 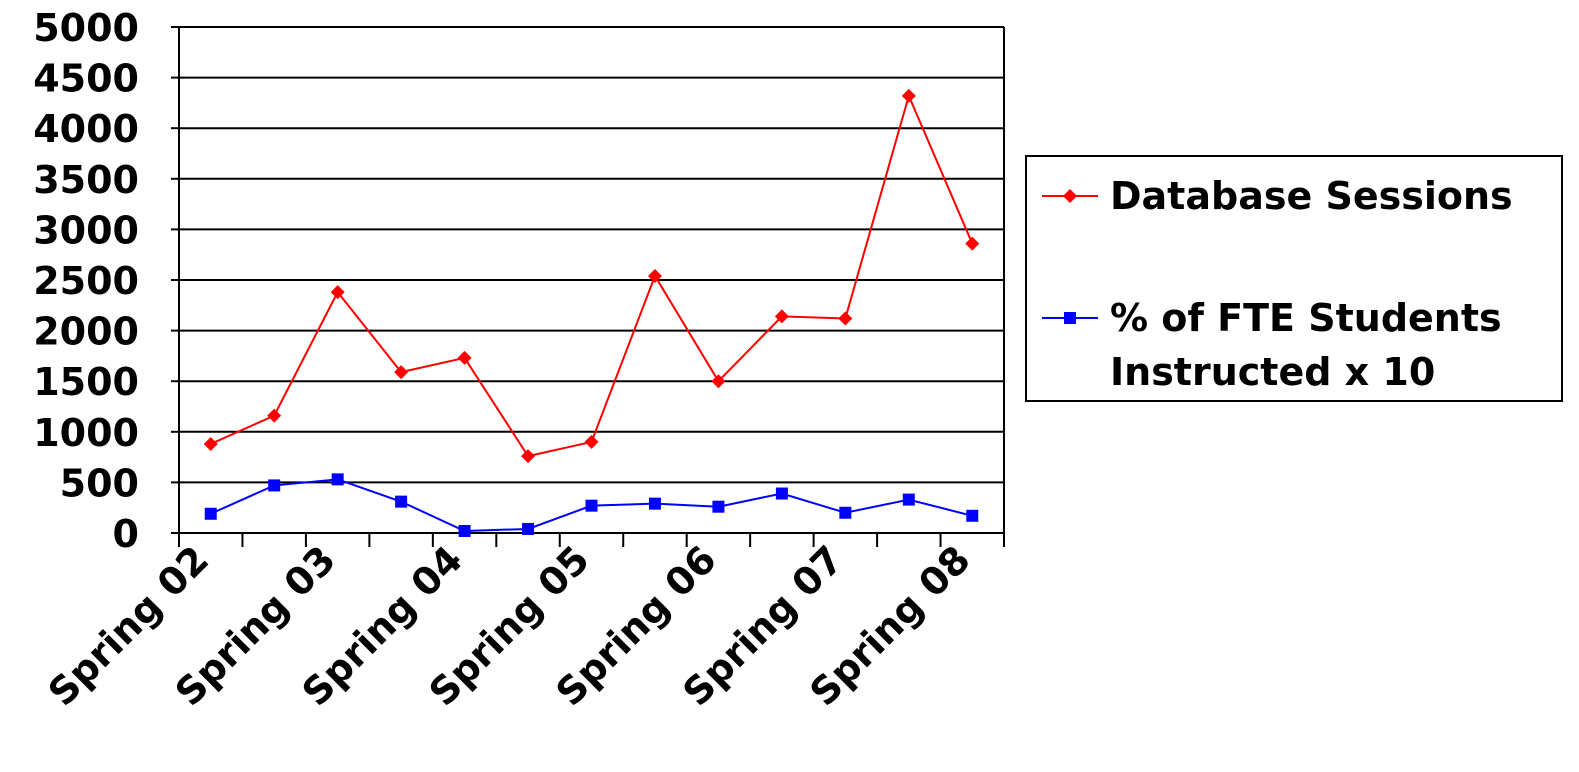 I want to click on y-tick-label: 0, so click(x=126, y=534).